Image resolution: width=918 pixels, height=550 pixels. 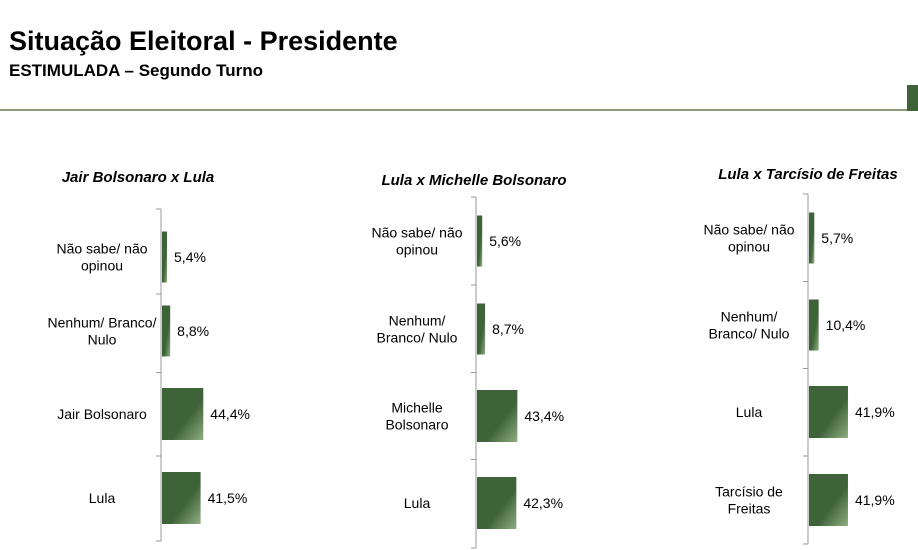 I want to click on page-title: Situação Eleitoral - Presidente, so click(x=203, y=41).